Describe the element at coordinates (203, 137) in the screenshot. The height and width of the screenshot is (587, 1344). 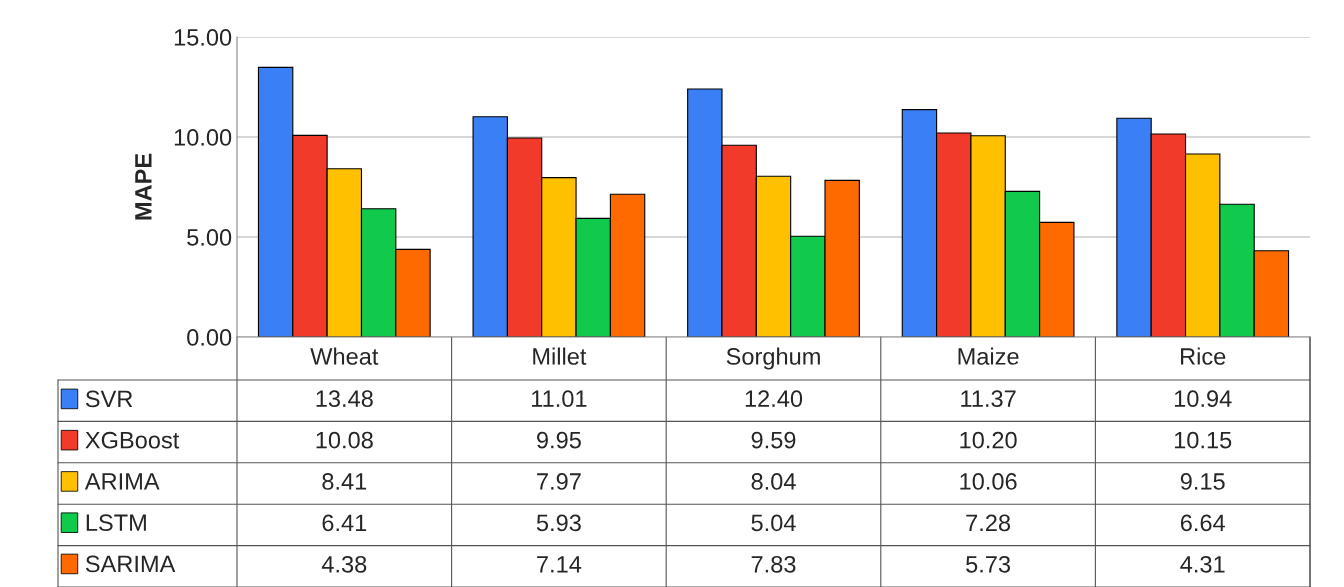
I see `y-tick-label: 10.00` at that location.